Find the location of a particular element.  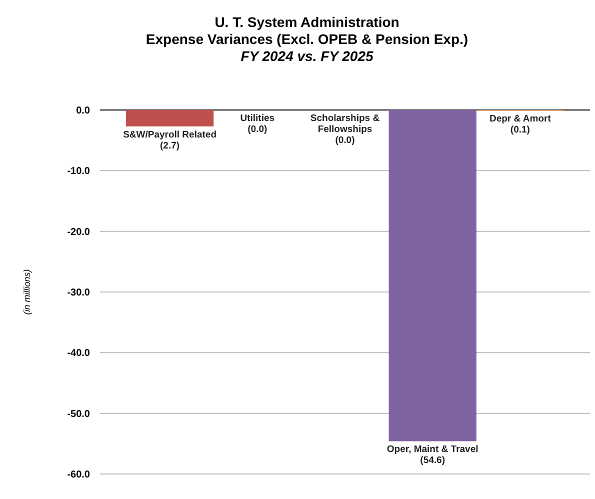

y-tick-label: -20.0 is located at coordinates (78, 232).